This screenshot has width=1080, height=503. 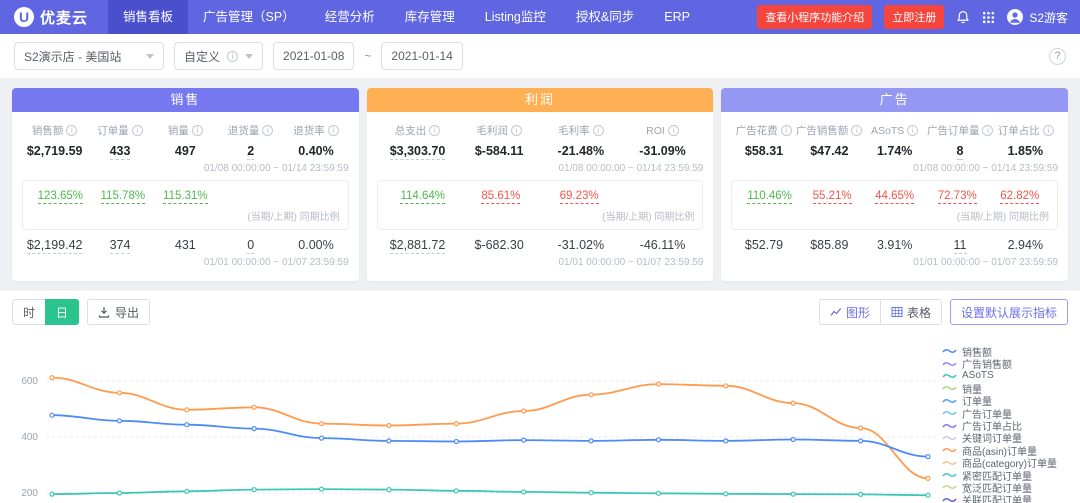 I want to click on legend-item-宽泛匹配订单量: 宽泛匹配订单量, so click(x=1005, y=488).